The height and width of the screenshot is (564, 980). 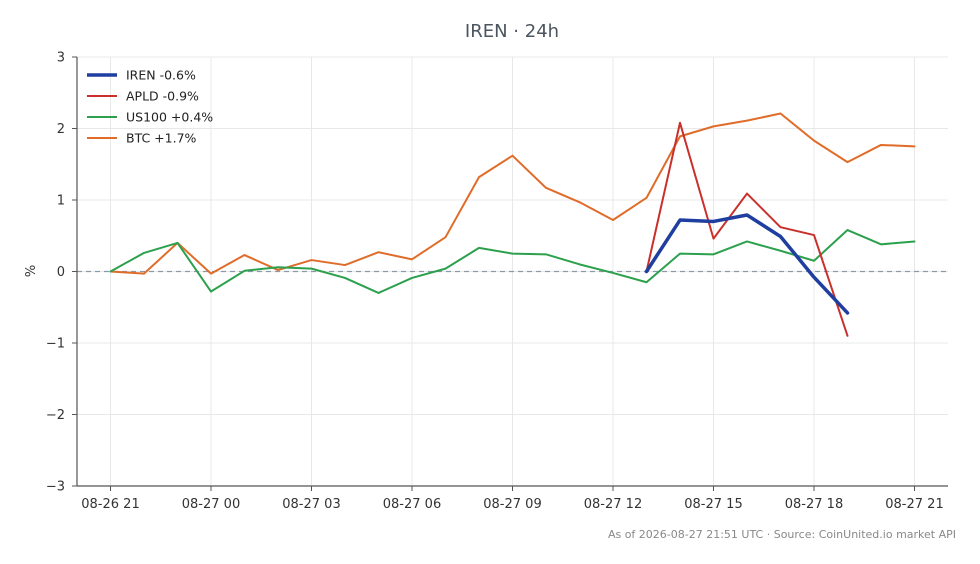 I want to click on x-tick-label: 08-27 09, so click(x=512, y=504).